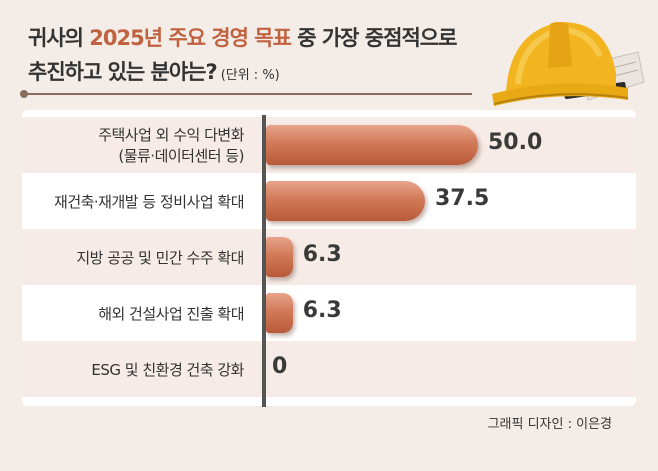 The height and width of the screenshot is (471, 658). Describe the element at coordinates (250, 75) in the screenshot. I see `unit-label: (단위 : %)` at that location.